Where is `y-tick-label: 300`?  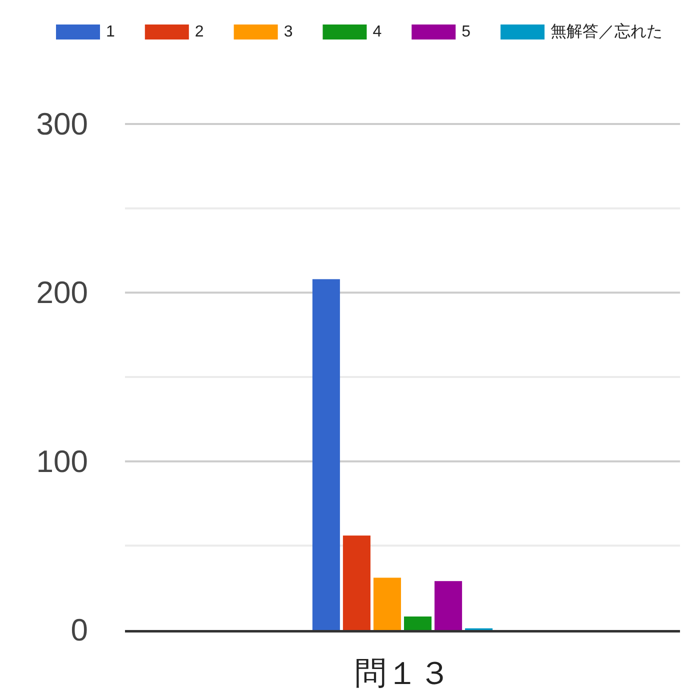 y-tick-label: 300 is located at coordinates (62, 124).